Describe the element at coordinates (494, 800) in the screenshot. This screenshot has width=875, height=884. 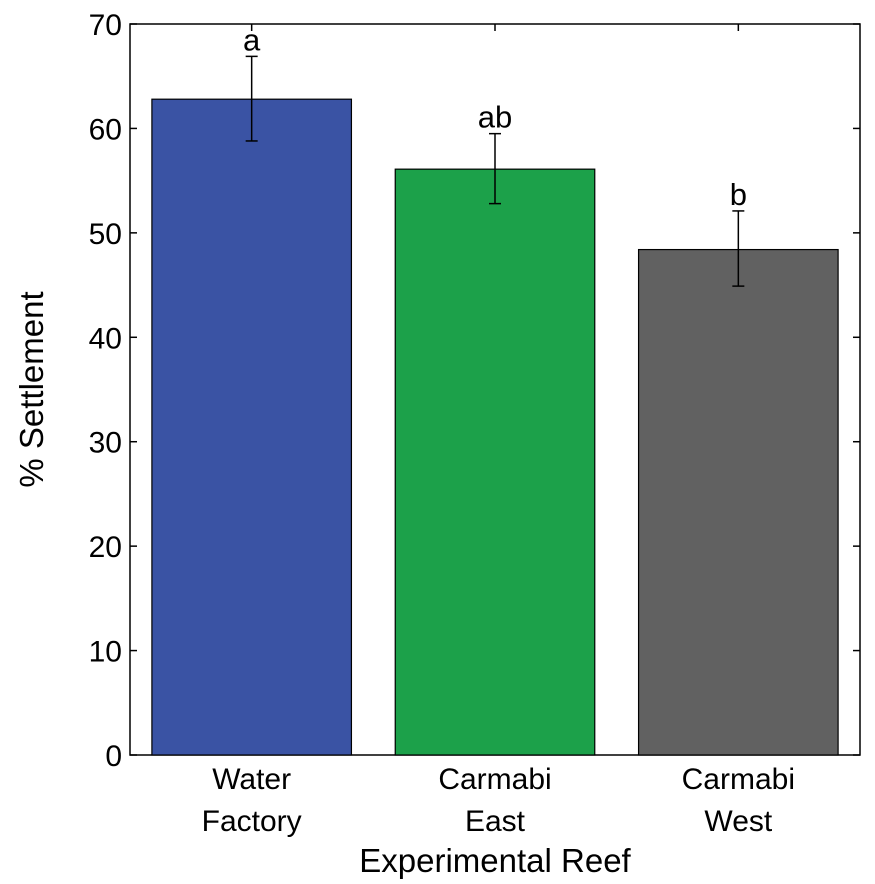
I see `x-tick-label: Carmabi East` at that location.